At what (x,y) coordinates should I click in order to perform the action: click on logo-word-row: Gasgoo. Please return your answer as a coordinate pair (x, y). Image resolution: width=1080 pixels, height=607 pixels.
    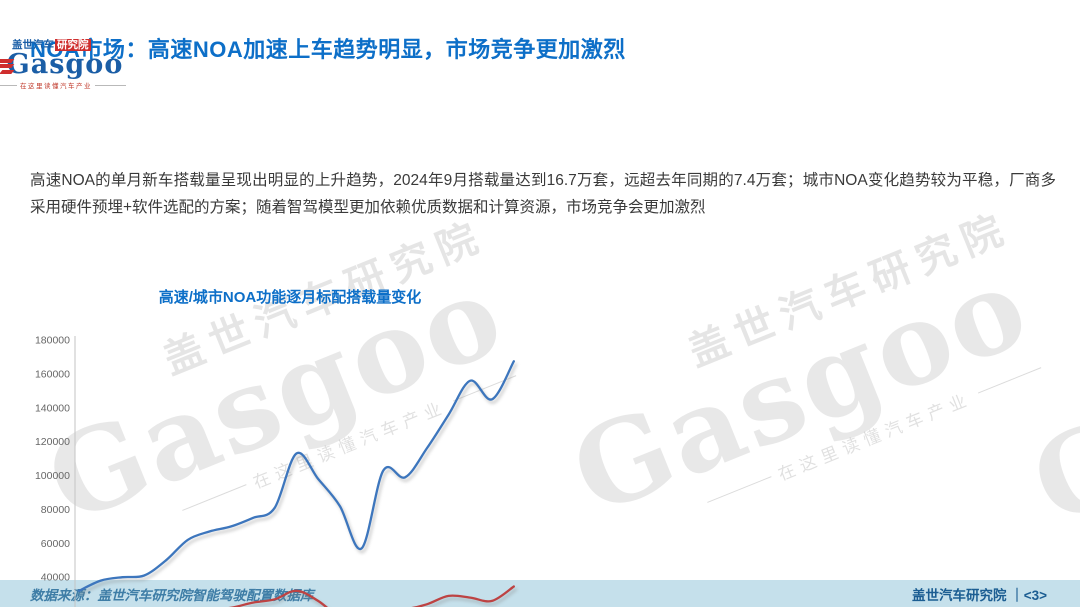
    Looking at the image, I should click on (63, 64).